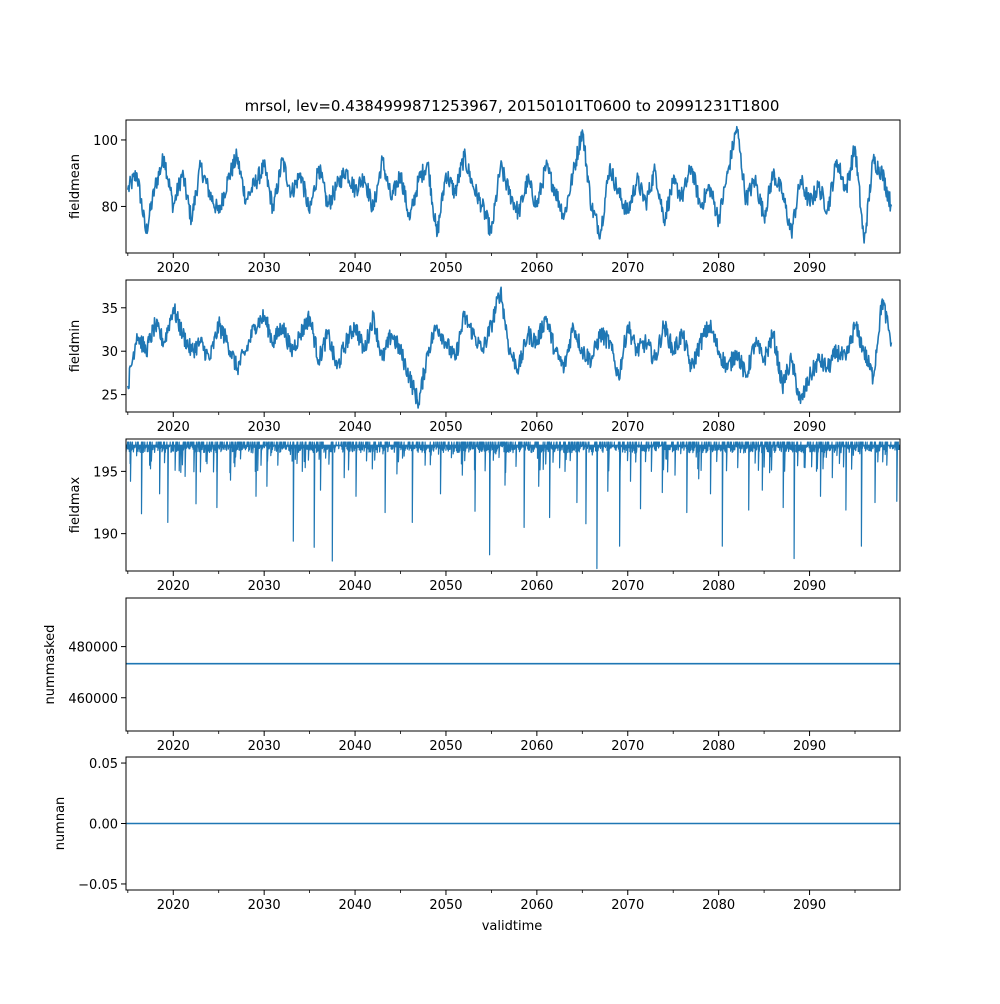 The width and height of the screenshot is (1000, 1004). I want to click on y-tick-label: 190, so click(105, 535).